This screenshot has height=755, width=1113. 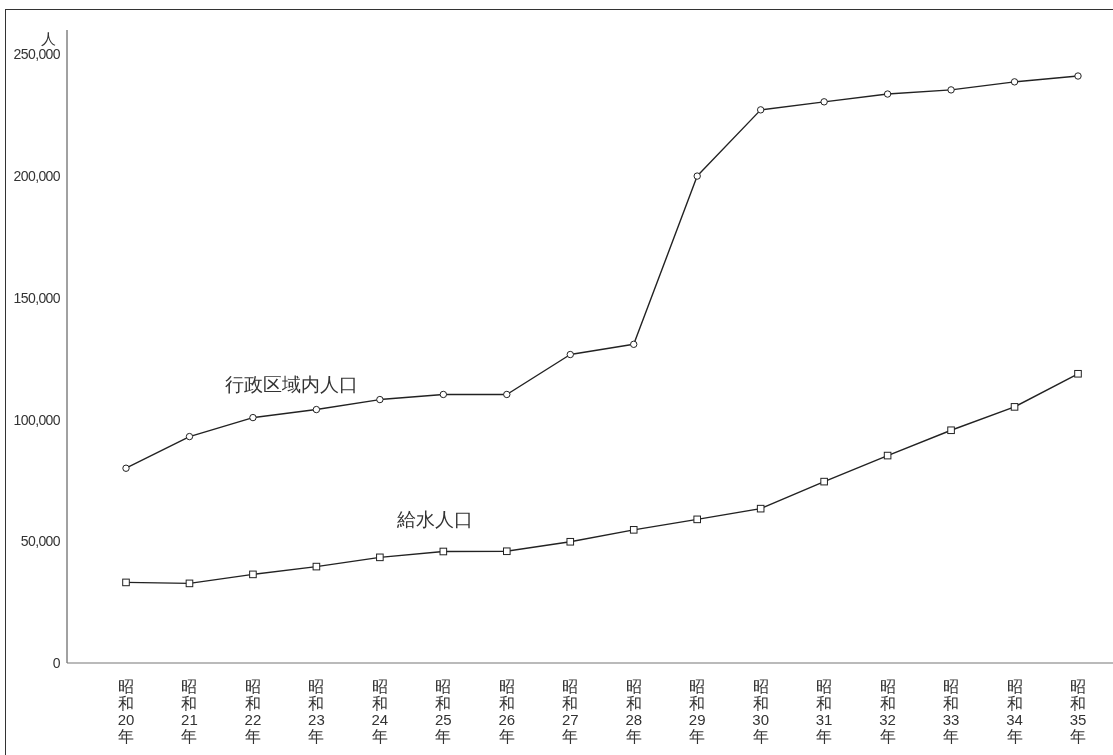 I want to click on x-tick-label: 昭和23年, so click(x=316, y=711).